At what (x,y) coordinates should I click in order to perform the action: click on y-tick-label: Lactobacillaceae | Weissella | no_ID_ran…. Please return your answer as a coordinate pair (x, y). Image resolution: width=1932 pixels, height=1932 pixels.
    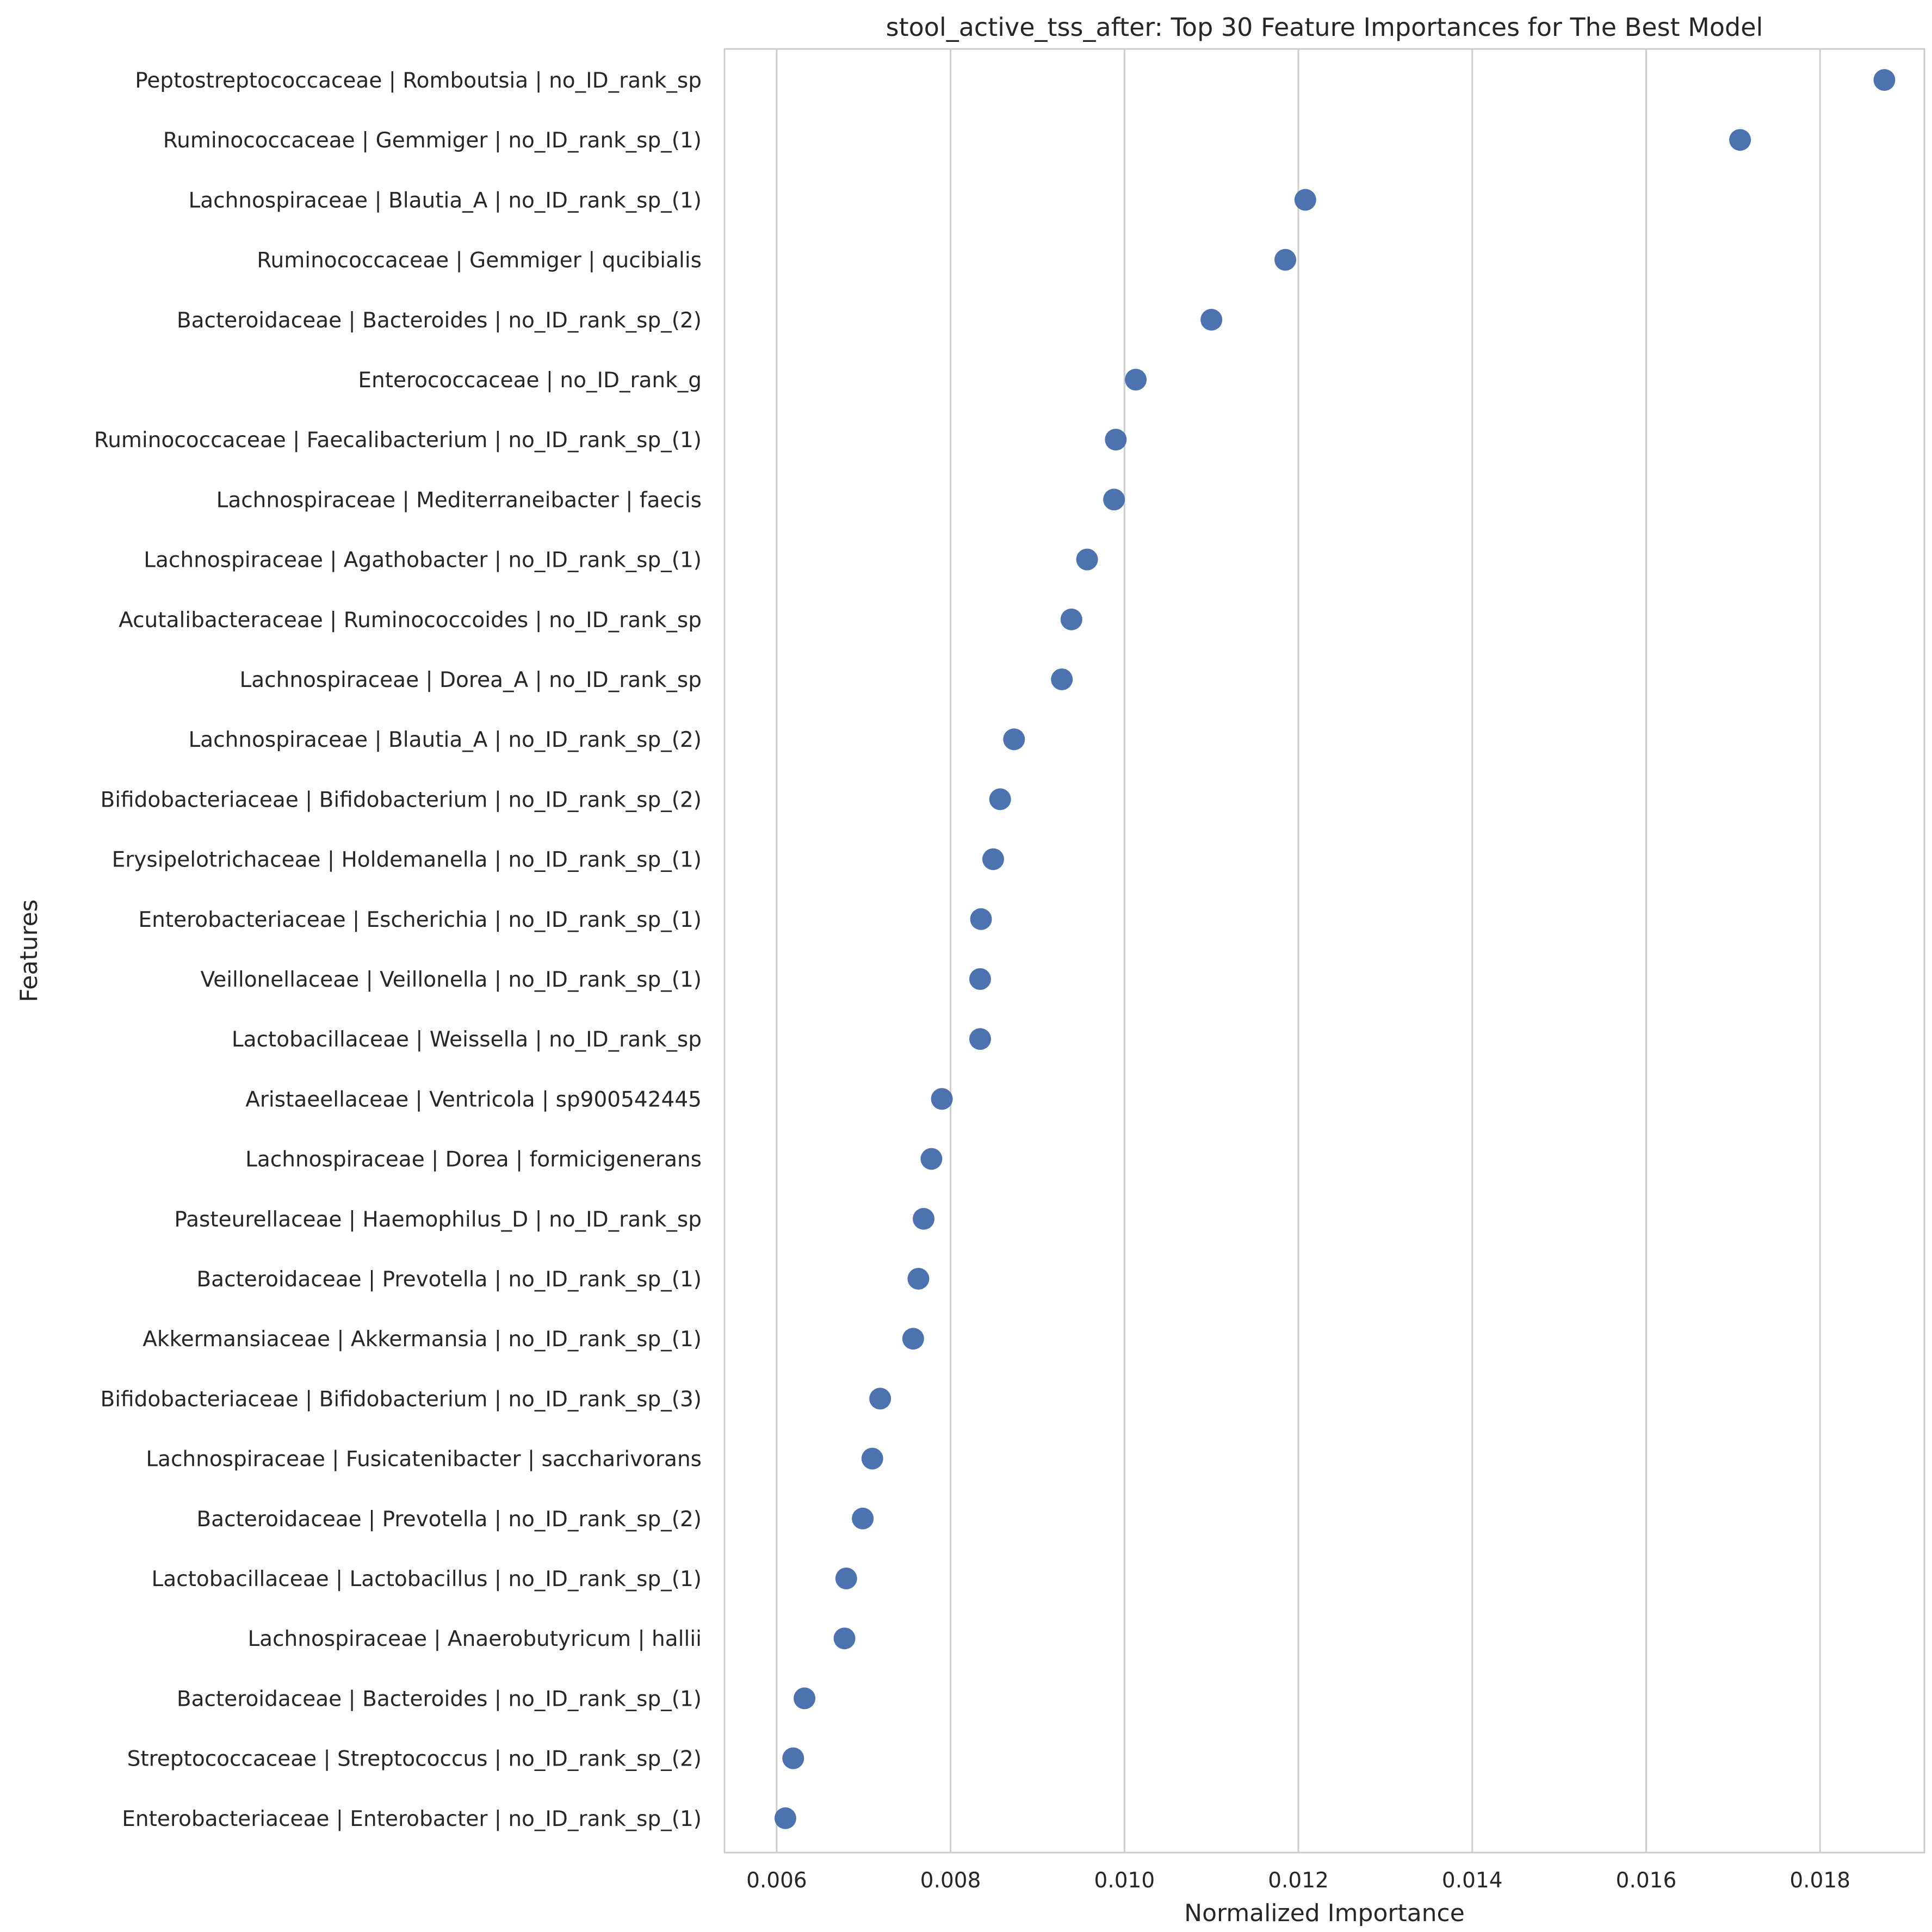
    Looking at the image, I should click on (467, 1039).